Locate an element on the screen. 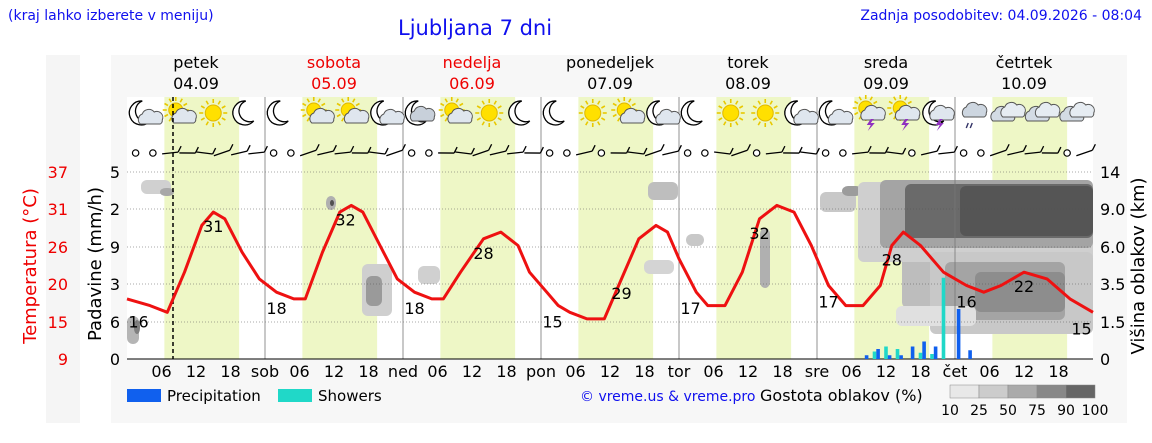 This screenshot has width=1152, height=443. temperature-label: 22 is located at coordinates (1024, 286).